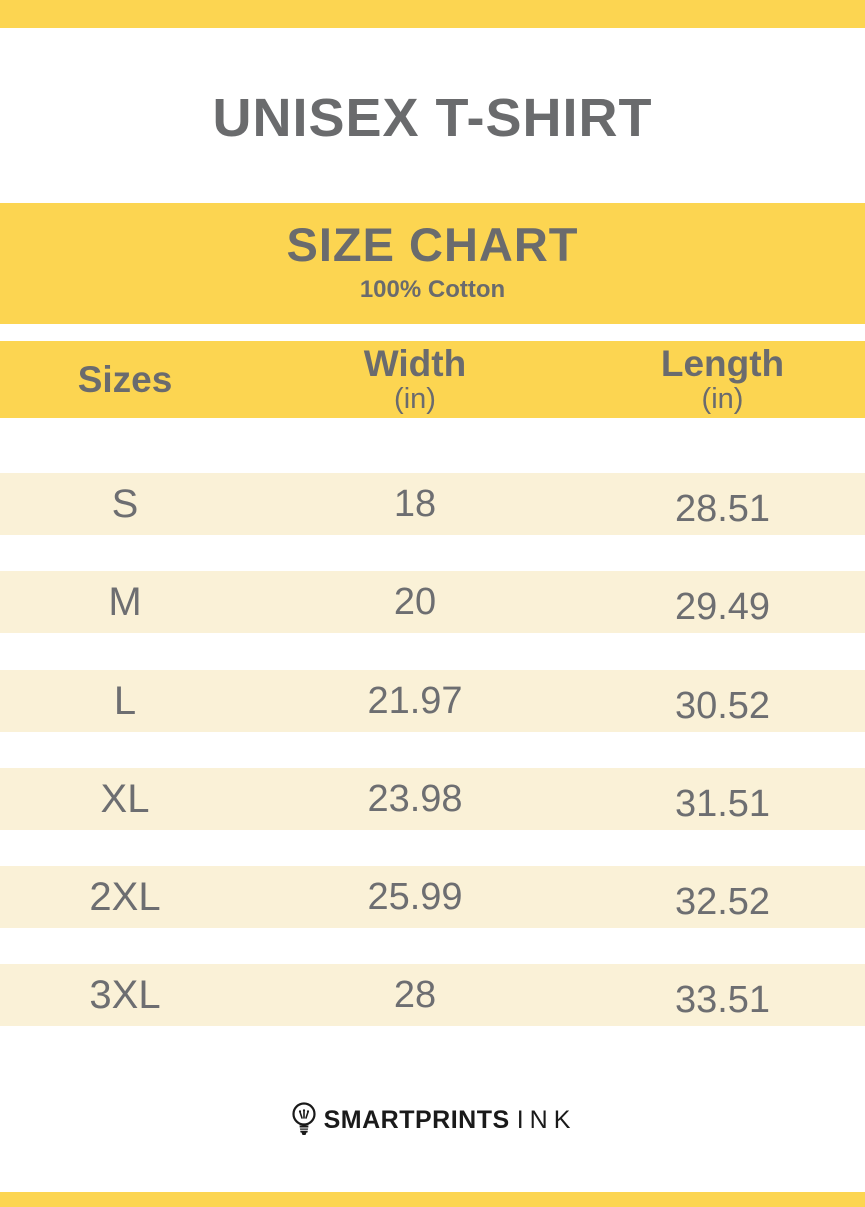  What do you see at coordinates (722, 363) in the screenshot?
I see `column-header-label: Length` at bounding box center [722, 363].